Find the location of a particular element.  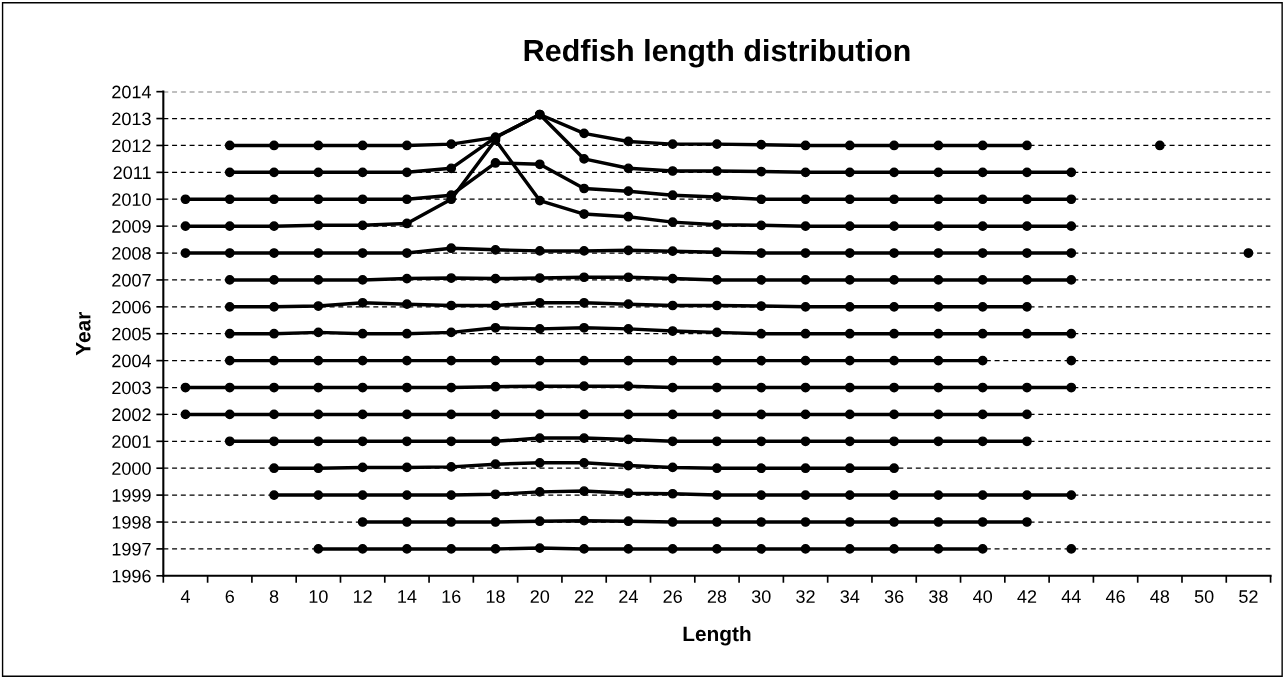

y-tick-label: 2000 is located at coordinates (131, 468).